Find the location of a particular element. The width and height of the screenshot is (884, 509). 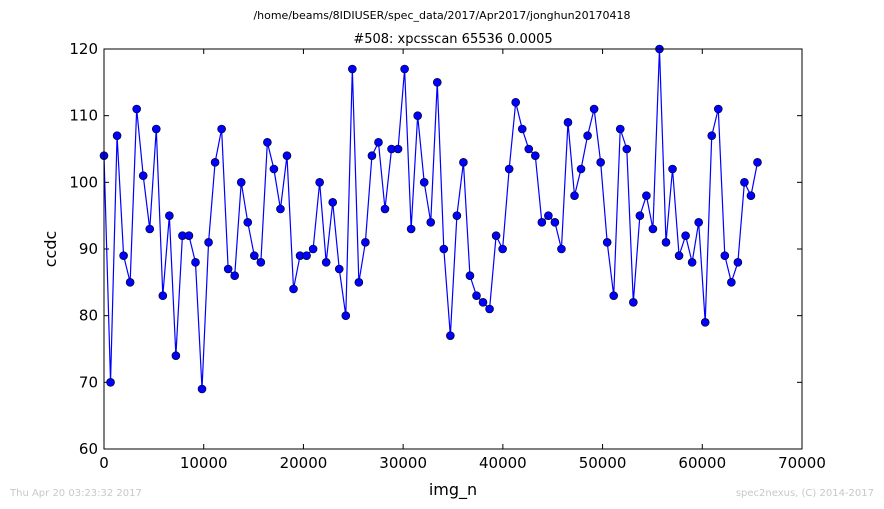

y-tick-label: 70 is located at coordinates (88, 382).